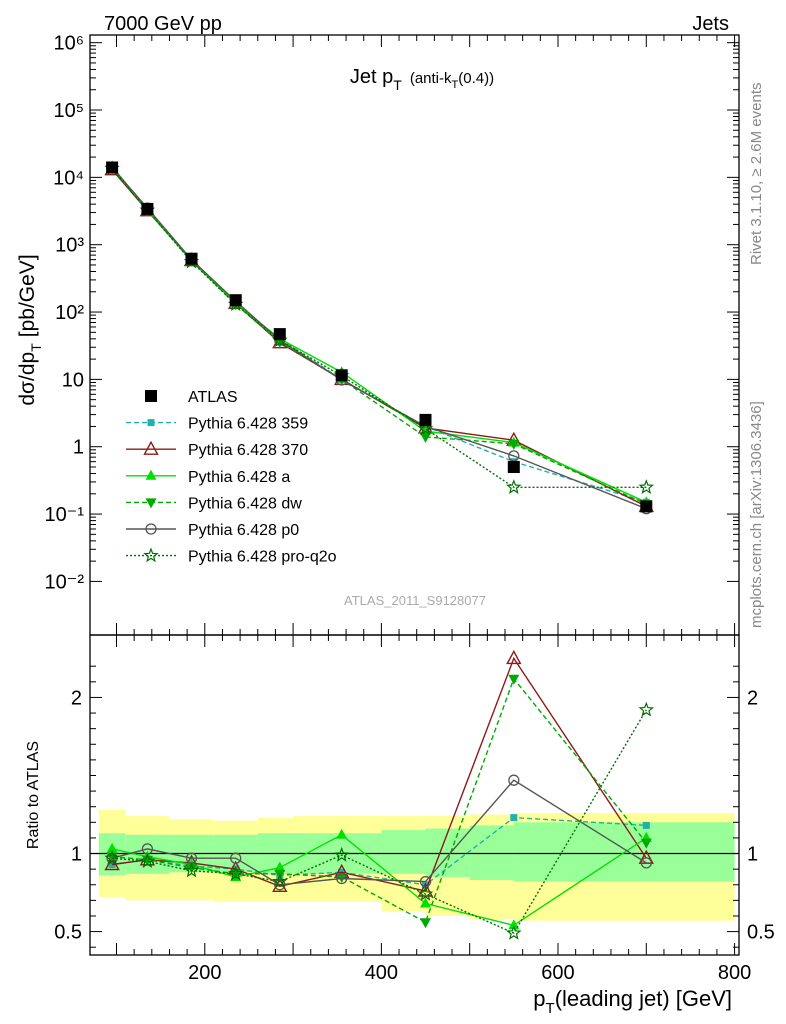  I want to click on main-point-pp0, so click(514, 456).